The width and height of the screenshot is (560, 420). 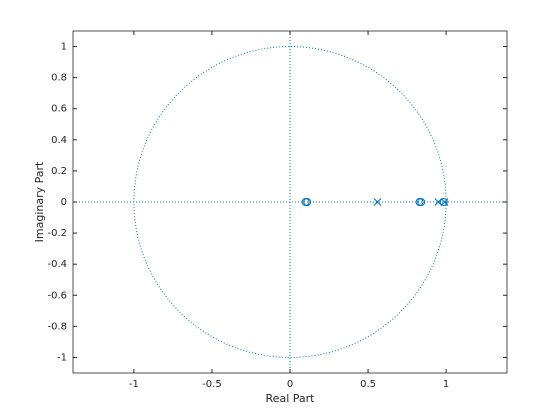 What do you see at coordinates (59, 171) in the screenshot?
I see `y-tick-label: 0.2` at bounding box center [59, 171].